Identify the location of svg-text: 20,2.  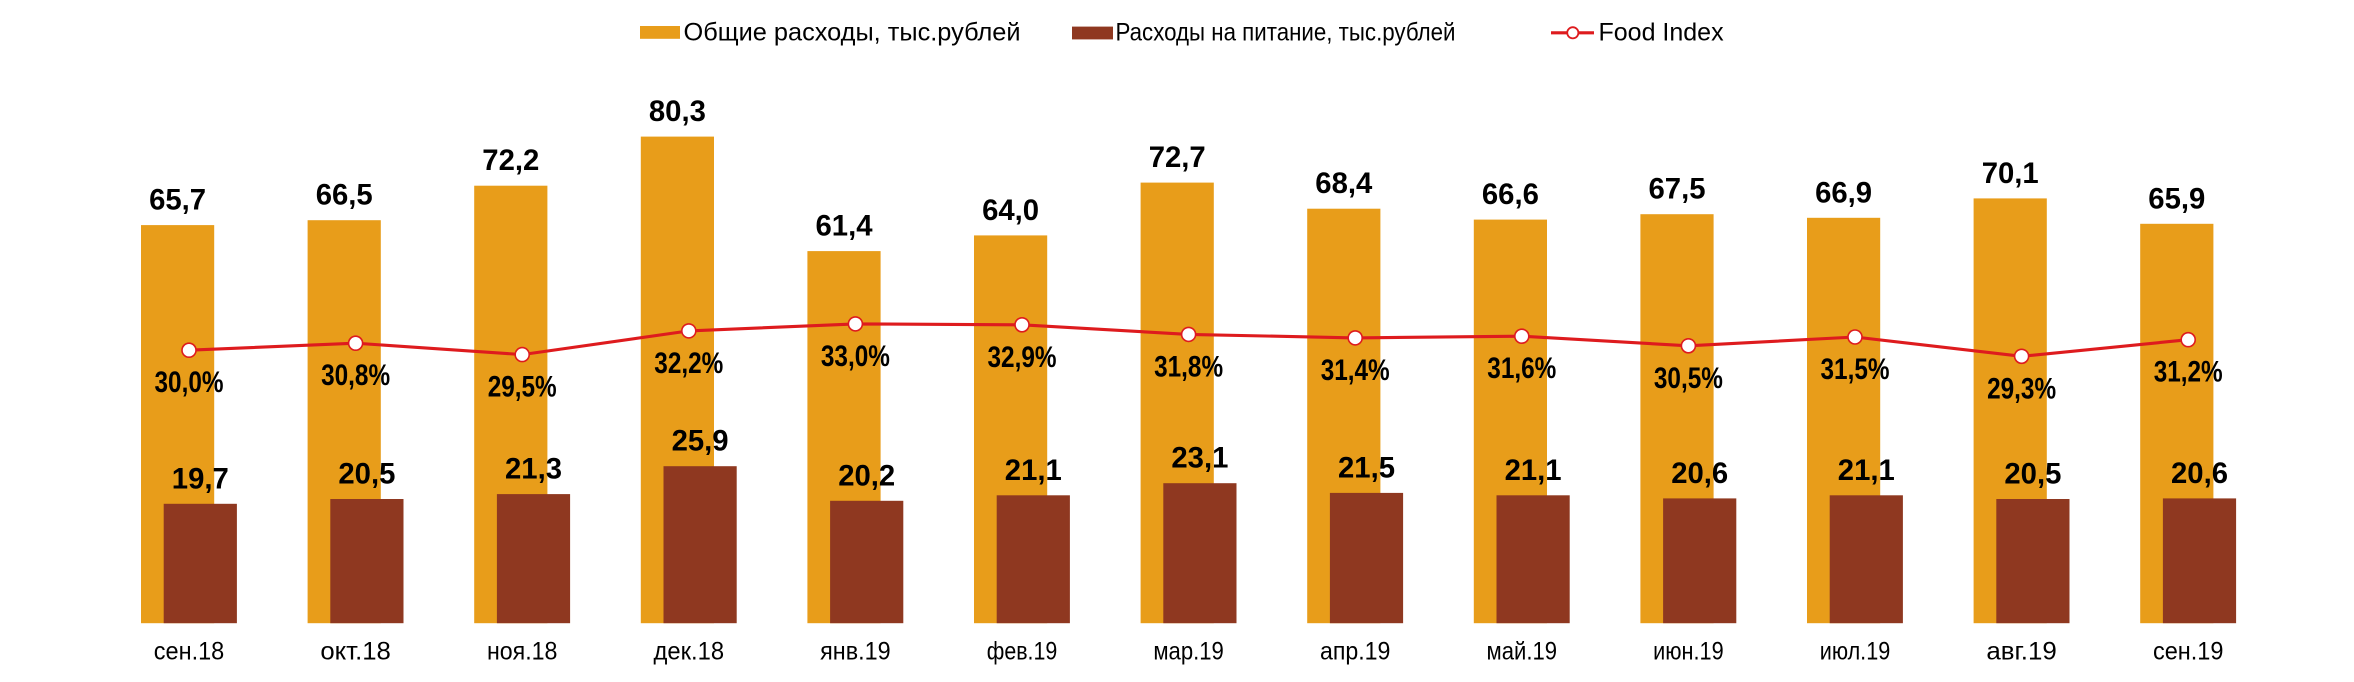
(866, 475).